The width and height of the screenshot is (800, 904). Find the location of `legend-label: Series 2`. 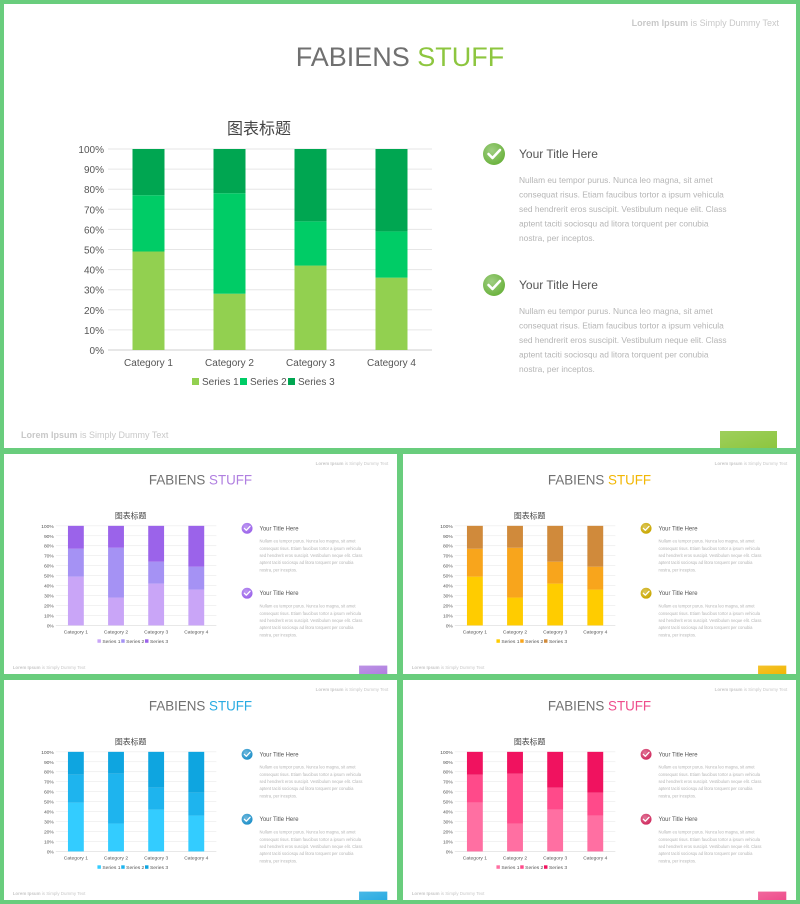

legend-label: Series 2 is located at coordinates (135, 868).